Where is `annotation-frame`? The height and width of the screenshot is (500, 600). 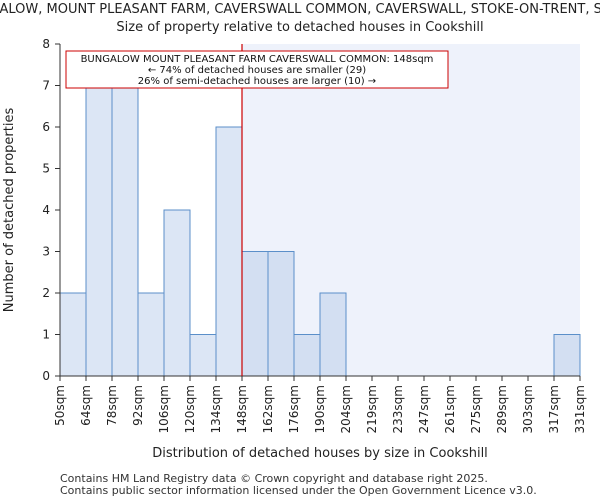
annotation-frame is located at coordinates (257, 69).